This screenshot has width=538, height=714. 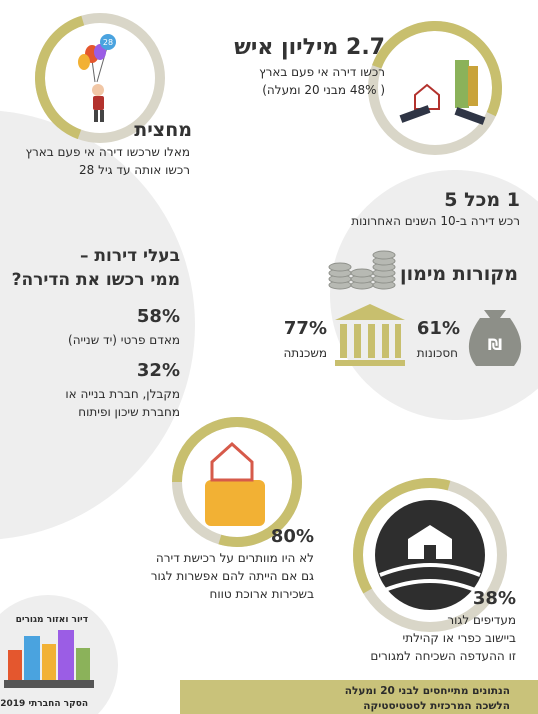 I want to click on percent: 58%, so click(x=158, y=316).